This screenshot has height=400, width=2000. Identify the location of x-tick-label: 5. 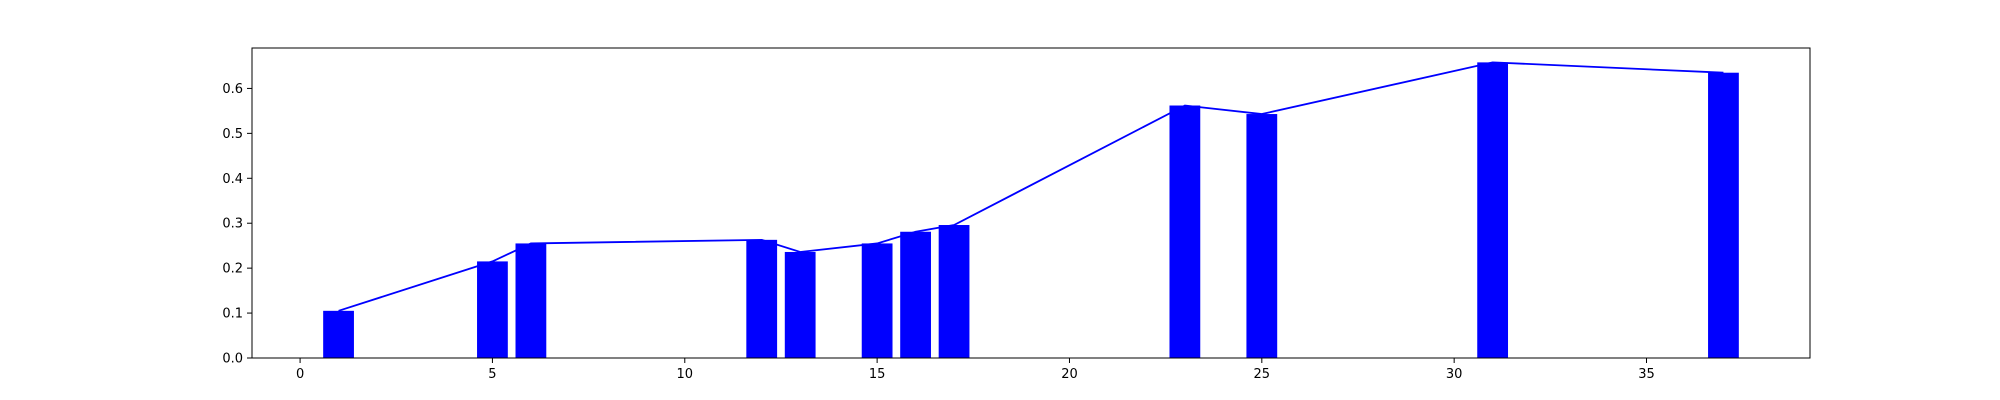
(492, 374).